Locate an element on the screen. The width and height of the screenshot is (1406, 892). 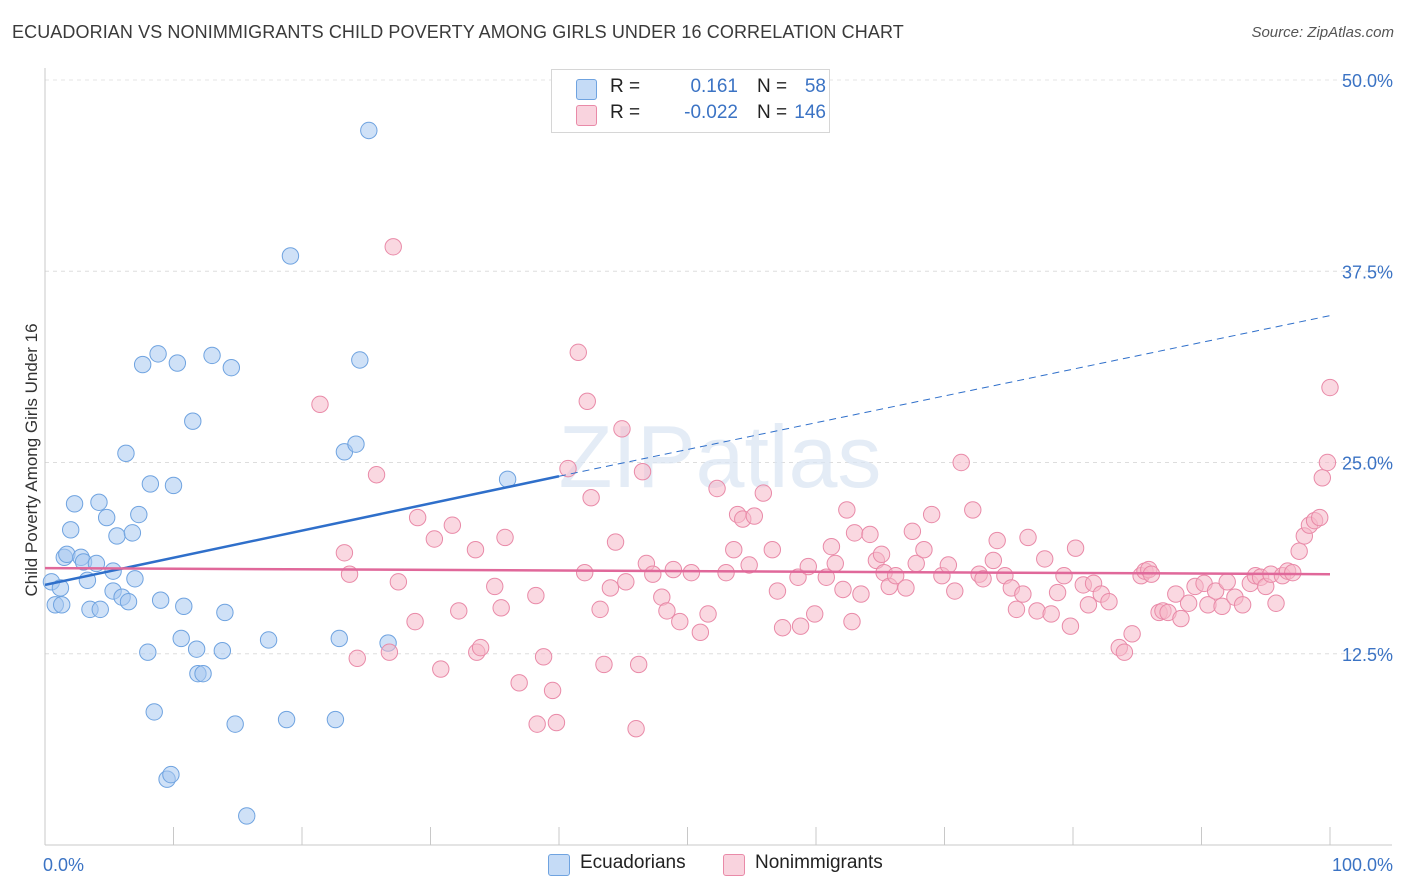
legend-label: Nonimmigrants is located at coordinates (819, 862).